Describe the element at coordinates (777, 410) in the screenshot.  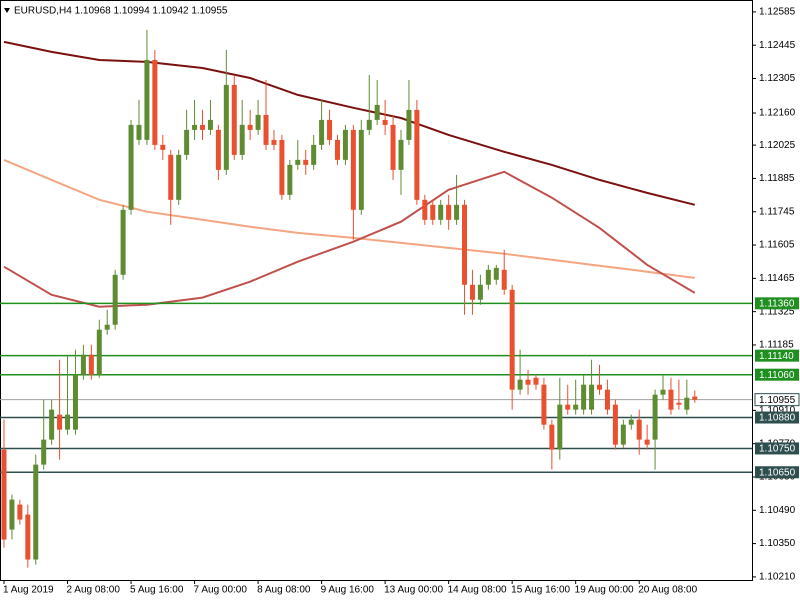
I see `y-tick-label: 1.10910` at that location.